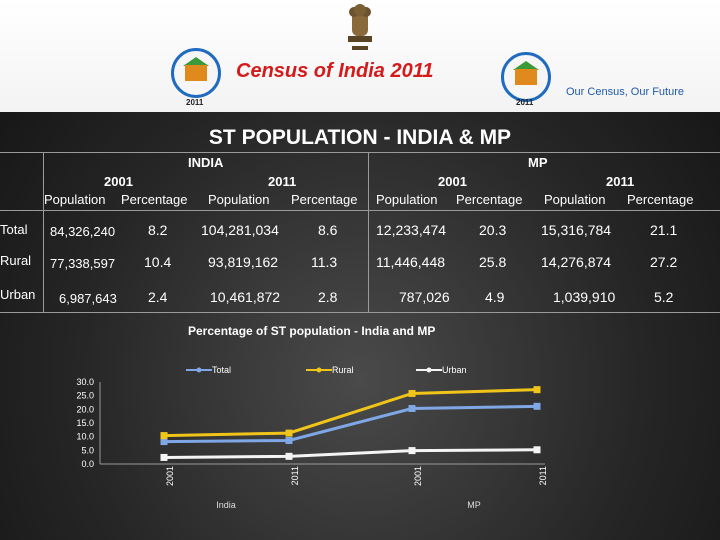 This screenshot has height=540, width=720. Describe the element at coordinates (83, 231) in the screenshot. I see `table-cell: 84,326,240` at that location.